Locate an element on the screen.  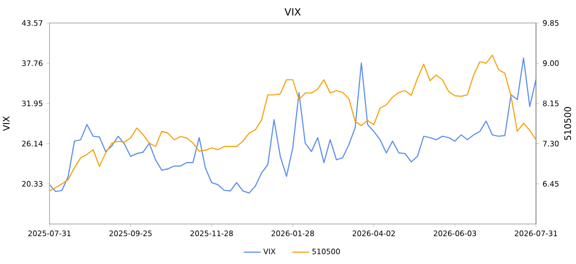
y-axis-title: VIX is located at coordinates (6, 123).